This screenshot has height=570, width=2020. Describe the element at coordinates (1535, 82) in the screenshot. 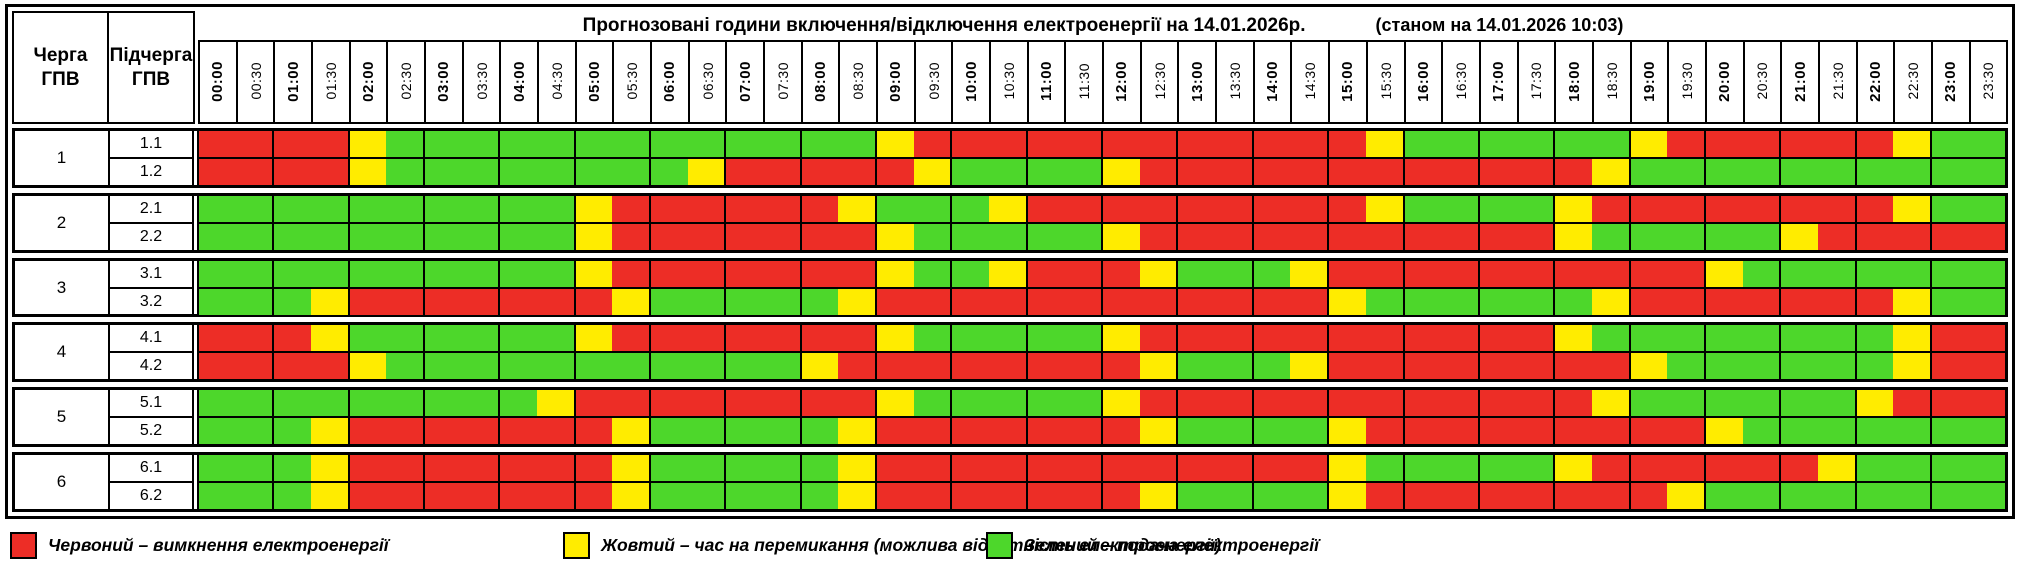

I see `time-header-17:30: 17:30` at that location.